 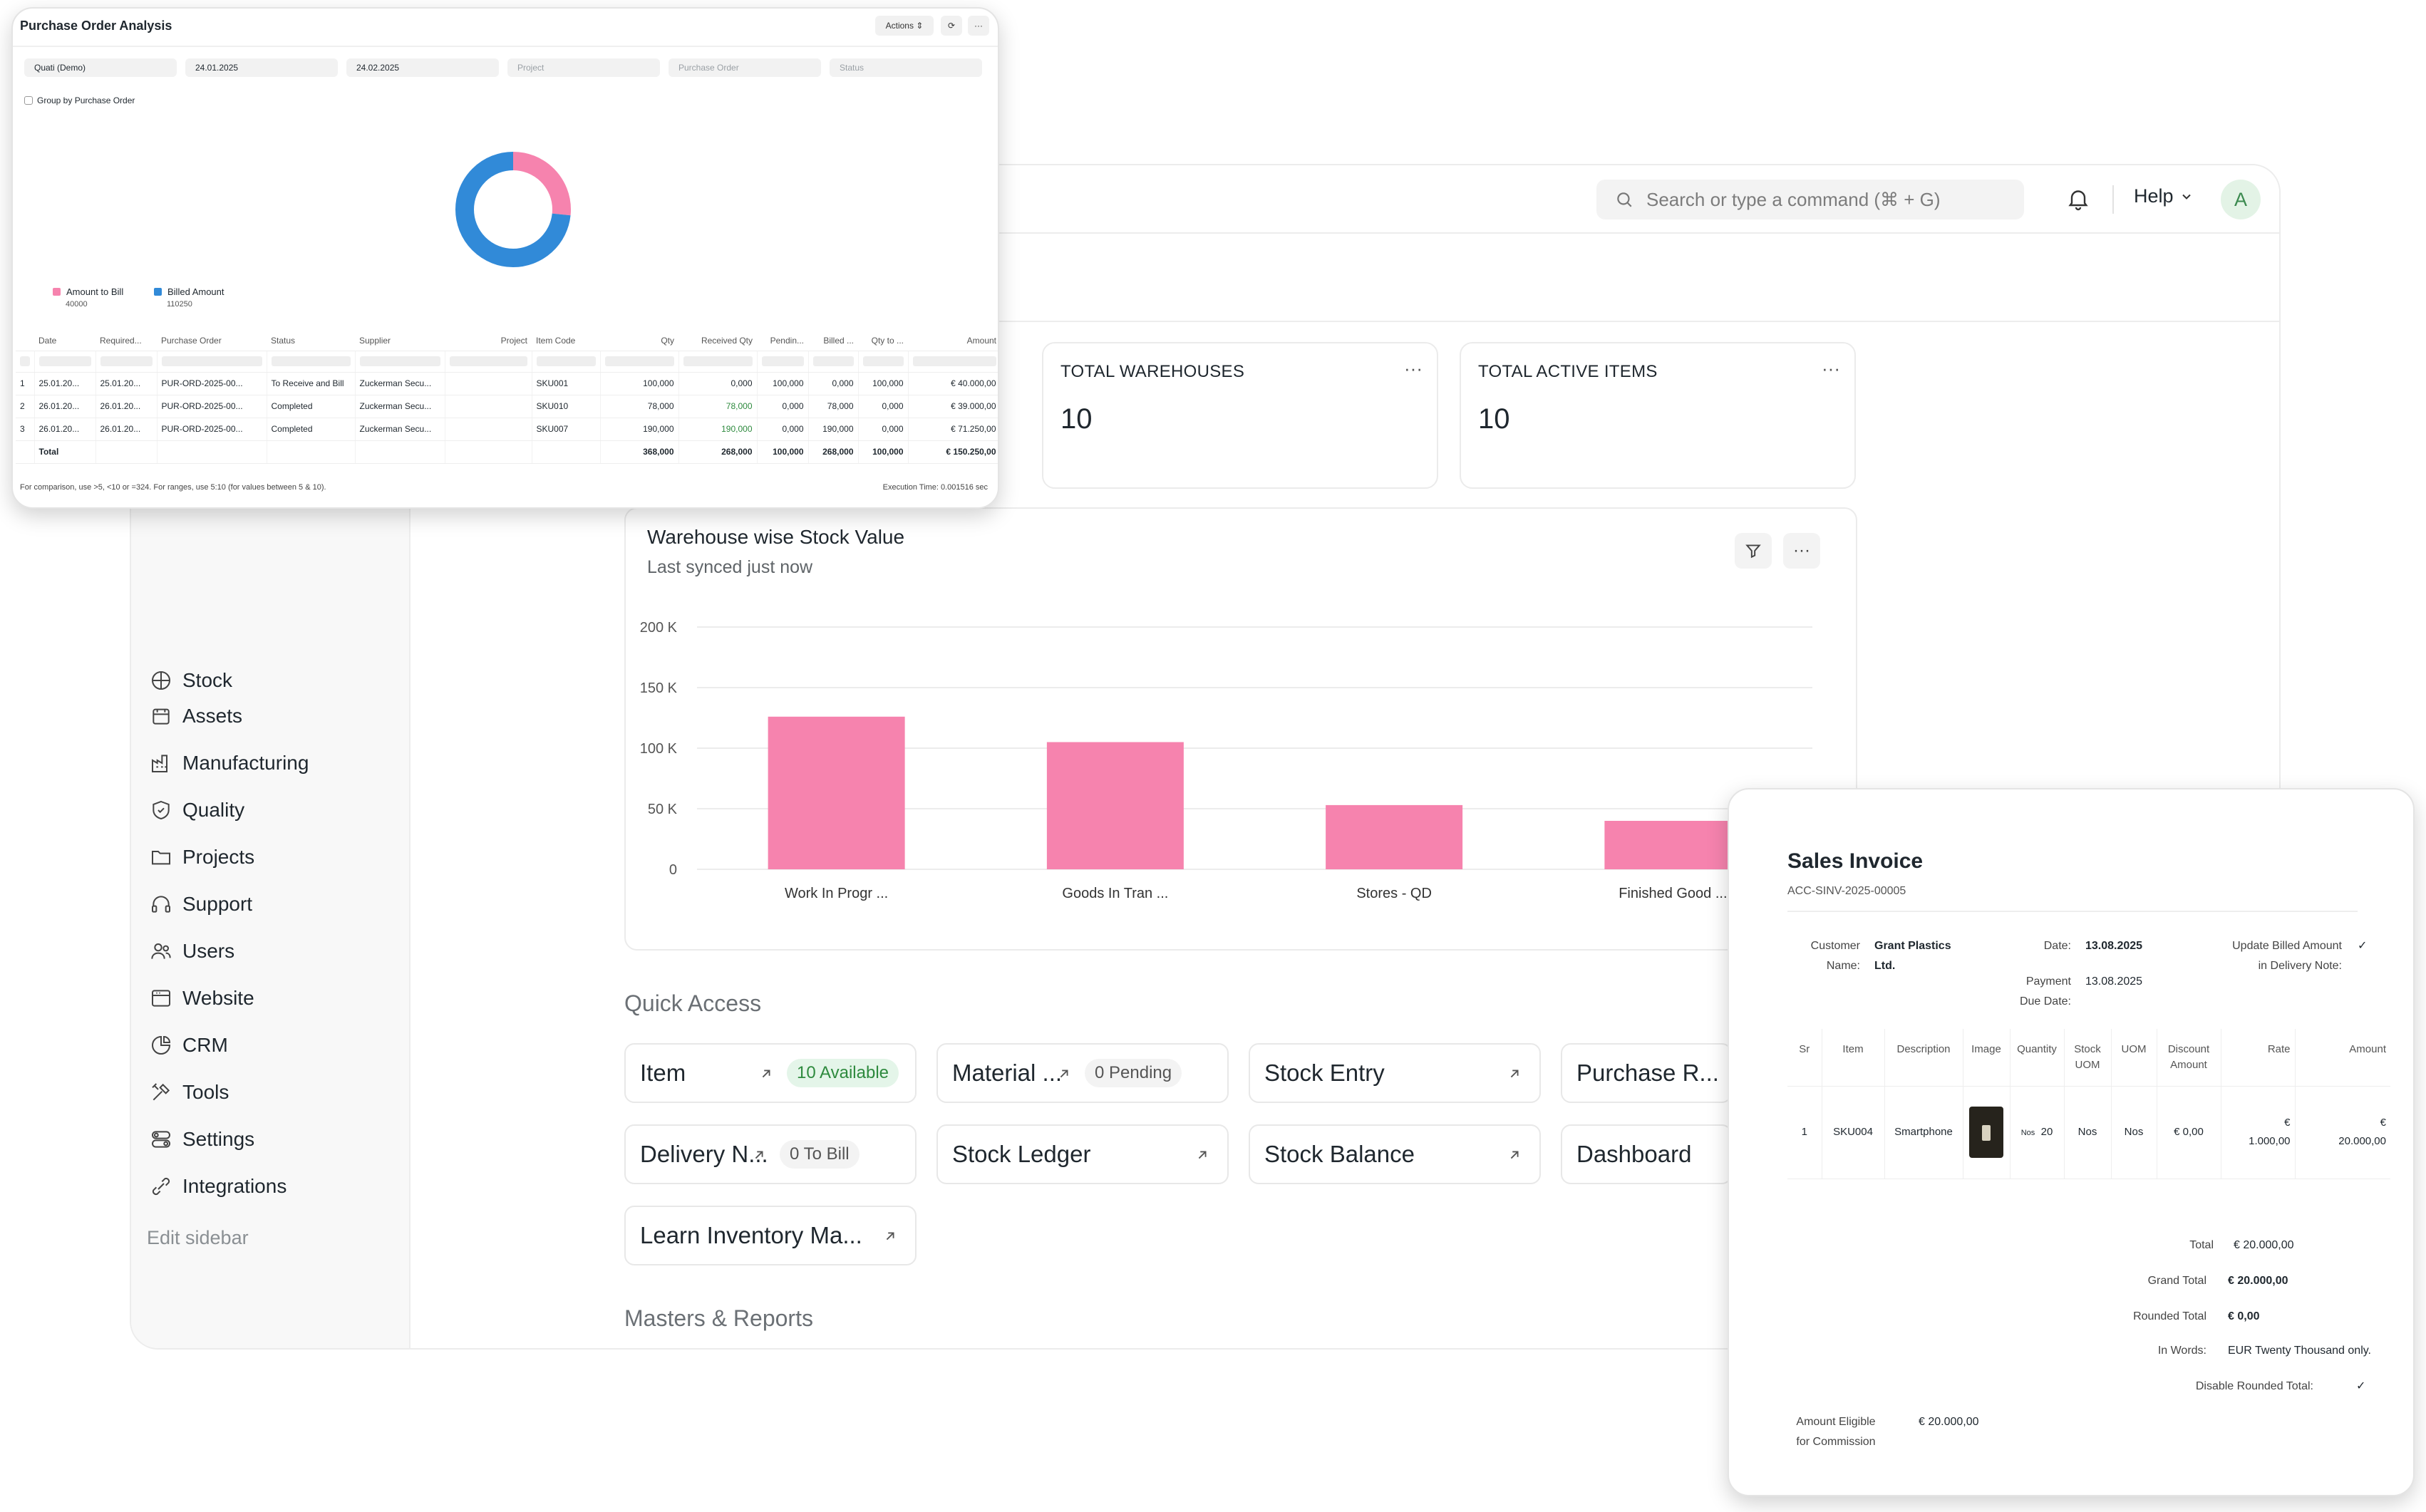 What do you see at coordinates (212, 341) in the screenshot?
I see `column-header: Purchase Order` at bounding box center [212, 341].